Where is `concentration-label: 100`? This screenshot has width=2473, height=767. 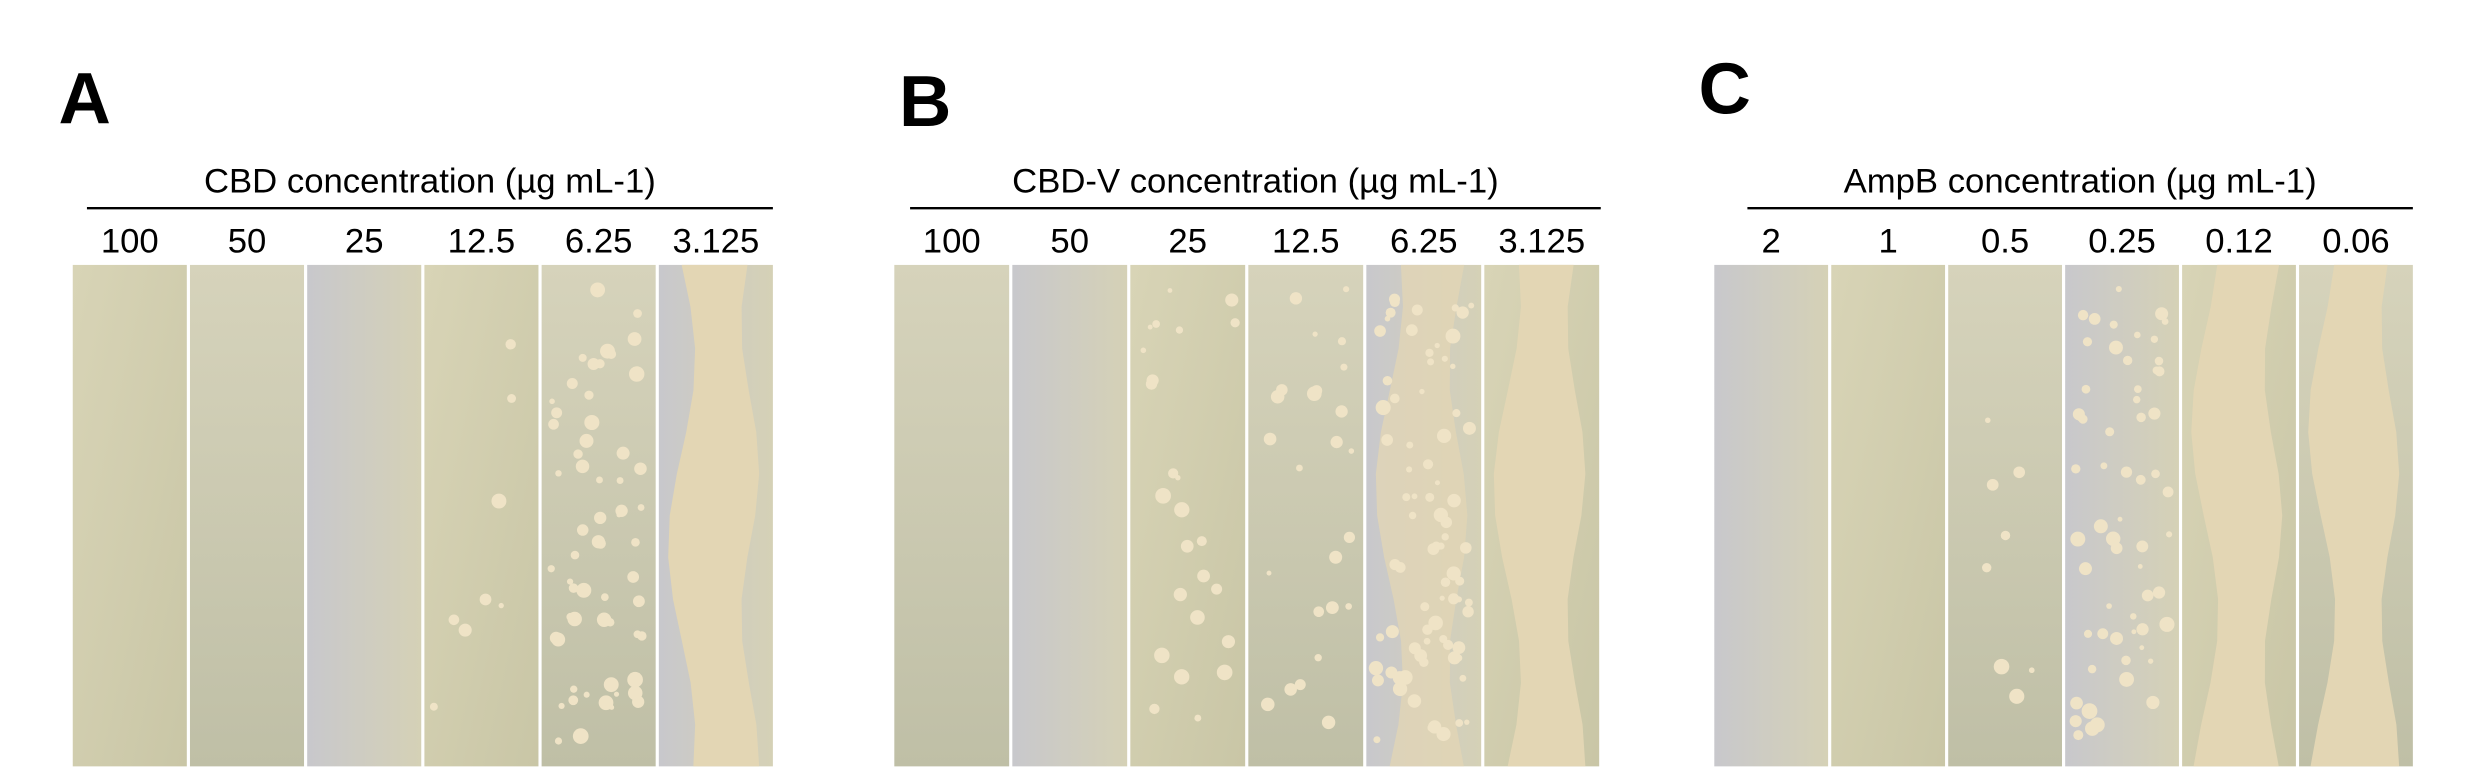 concentration-label: 100 is located at coordinates (952, 241).